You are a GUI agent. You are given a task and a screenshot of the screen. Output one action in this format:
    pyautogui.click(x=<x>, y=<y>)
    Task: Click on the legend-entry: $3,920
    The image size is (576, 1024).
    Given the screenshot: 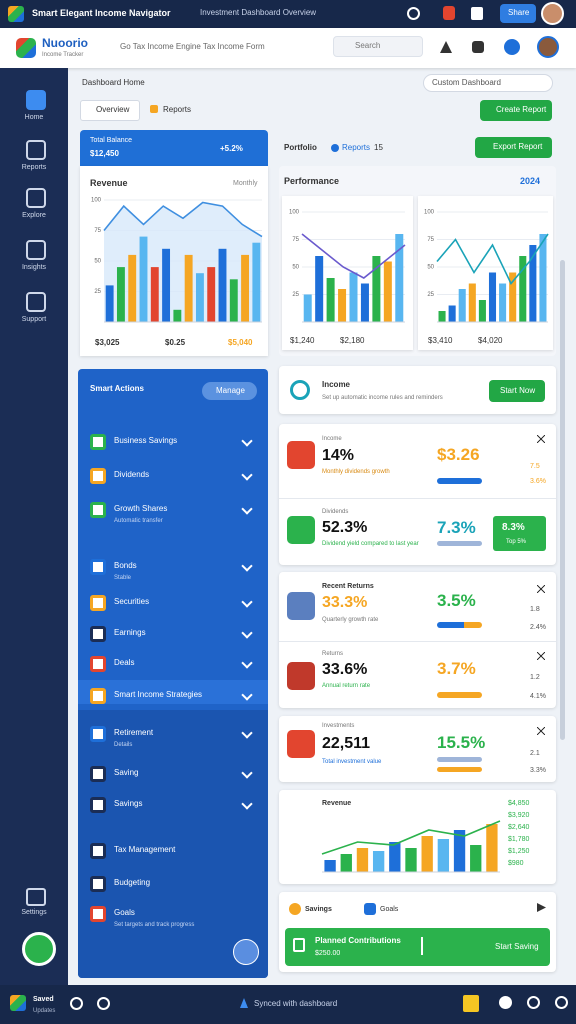 What is the action you would take?
    pyautogui.click(x=519, y=815)
    